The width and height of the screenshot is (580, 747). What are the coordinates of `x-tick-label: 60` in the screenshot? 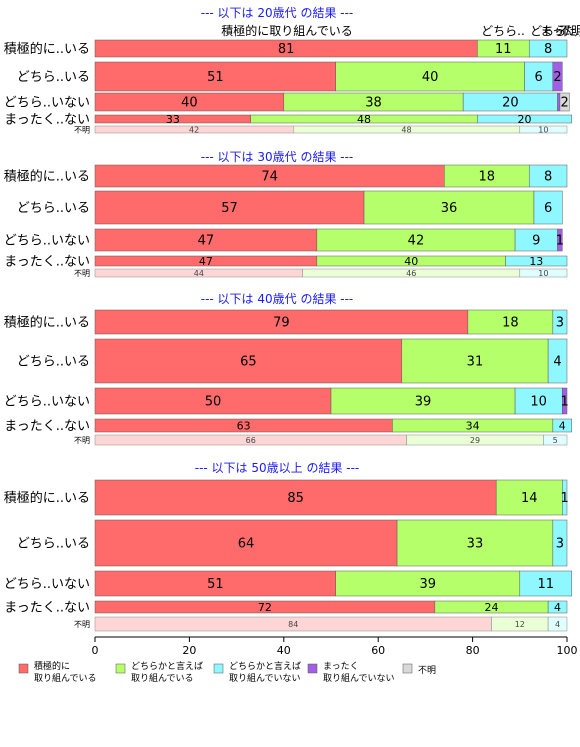 It's located at (378, 650).